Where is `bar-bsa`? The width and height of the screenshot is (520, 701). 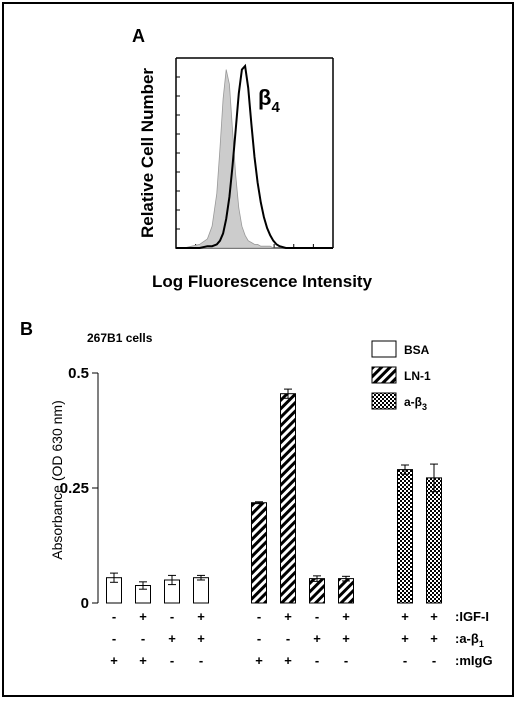 bar-bsa is located at coordinates (201, 590).